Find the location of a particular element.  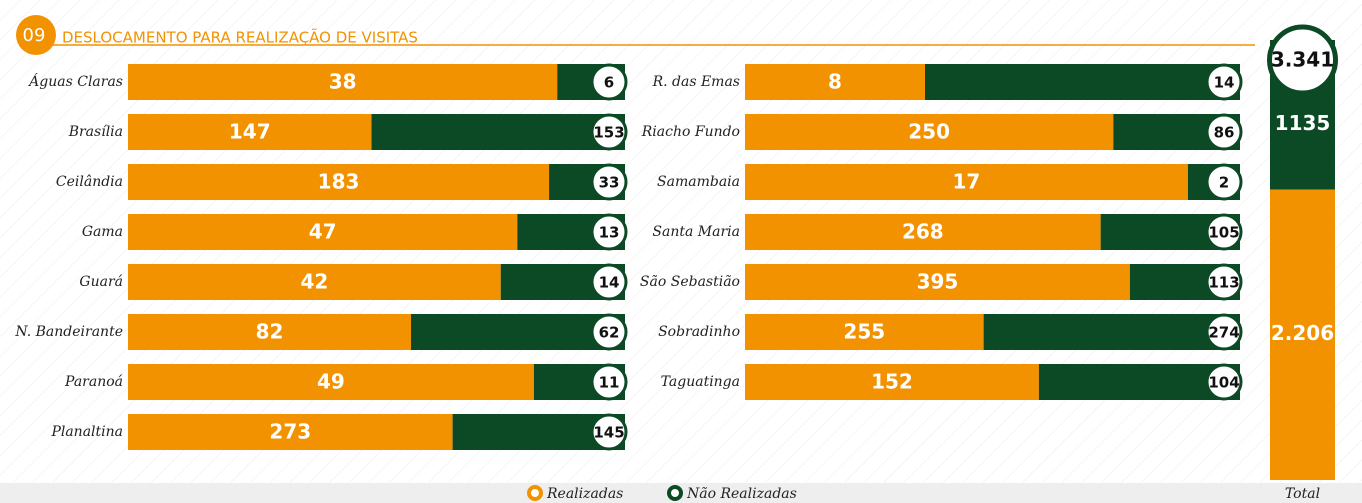

category-label: Samambaia is located at coordinates (698, 182).